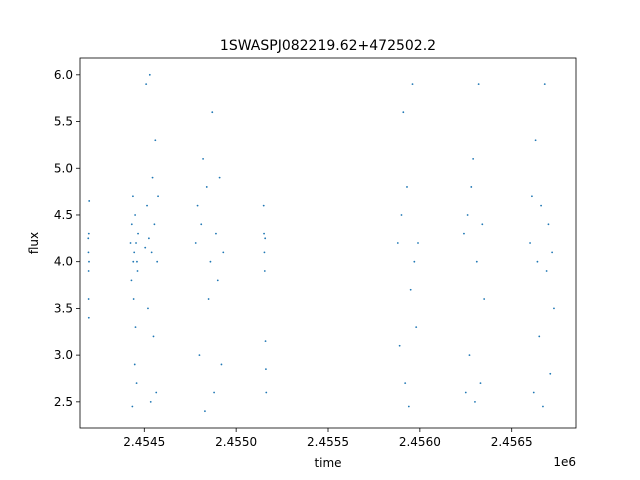  What do you see at coordinates (564, 462) in the screenshot?
I see `x-offset-label: 1e6` at bounding box center [564, 462].